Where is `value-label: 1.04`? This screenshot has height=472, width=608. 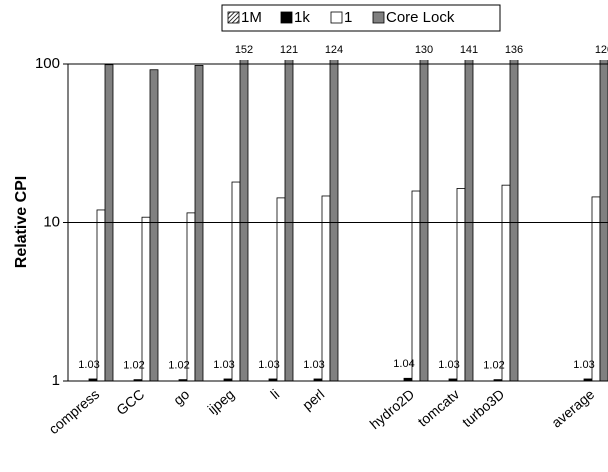
value-label: 1.04 is located at coordinates (403, 364).